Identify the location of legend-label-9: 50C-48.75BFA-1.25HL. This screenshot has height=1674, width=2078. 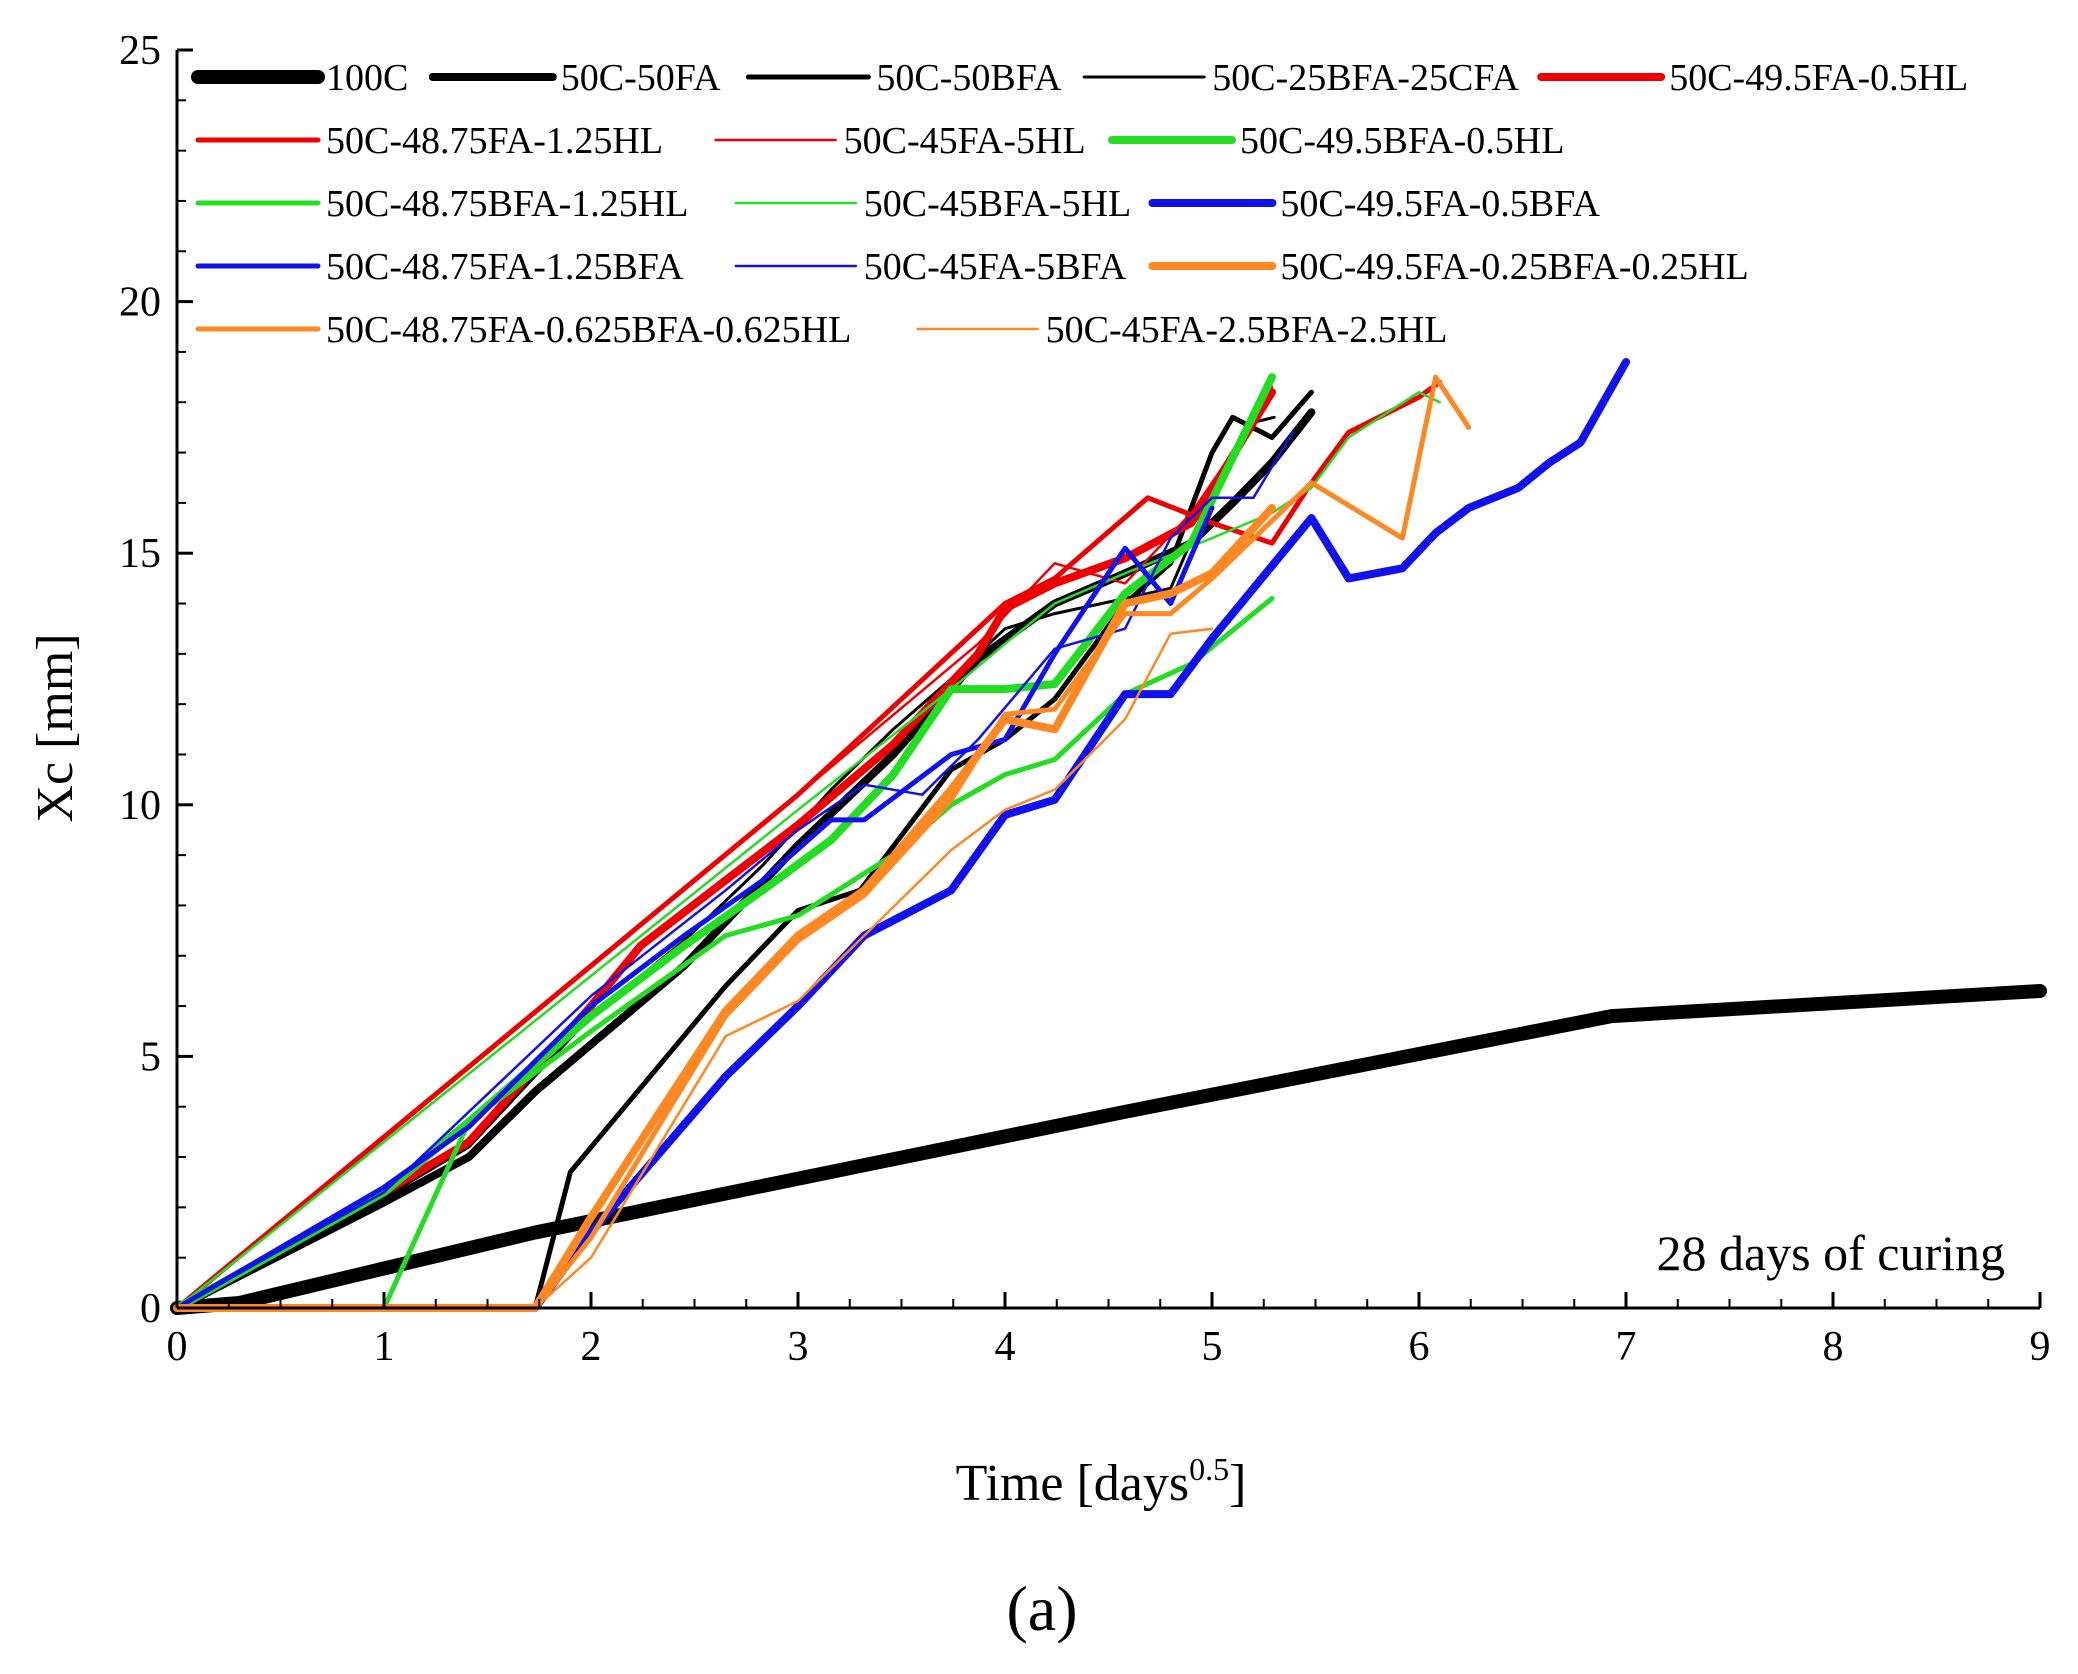
(507, 204).